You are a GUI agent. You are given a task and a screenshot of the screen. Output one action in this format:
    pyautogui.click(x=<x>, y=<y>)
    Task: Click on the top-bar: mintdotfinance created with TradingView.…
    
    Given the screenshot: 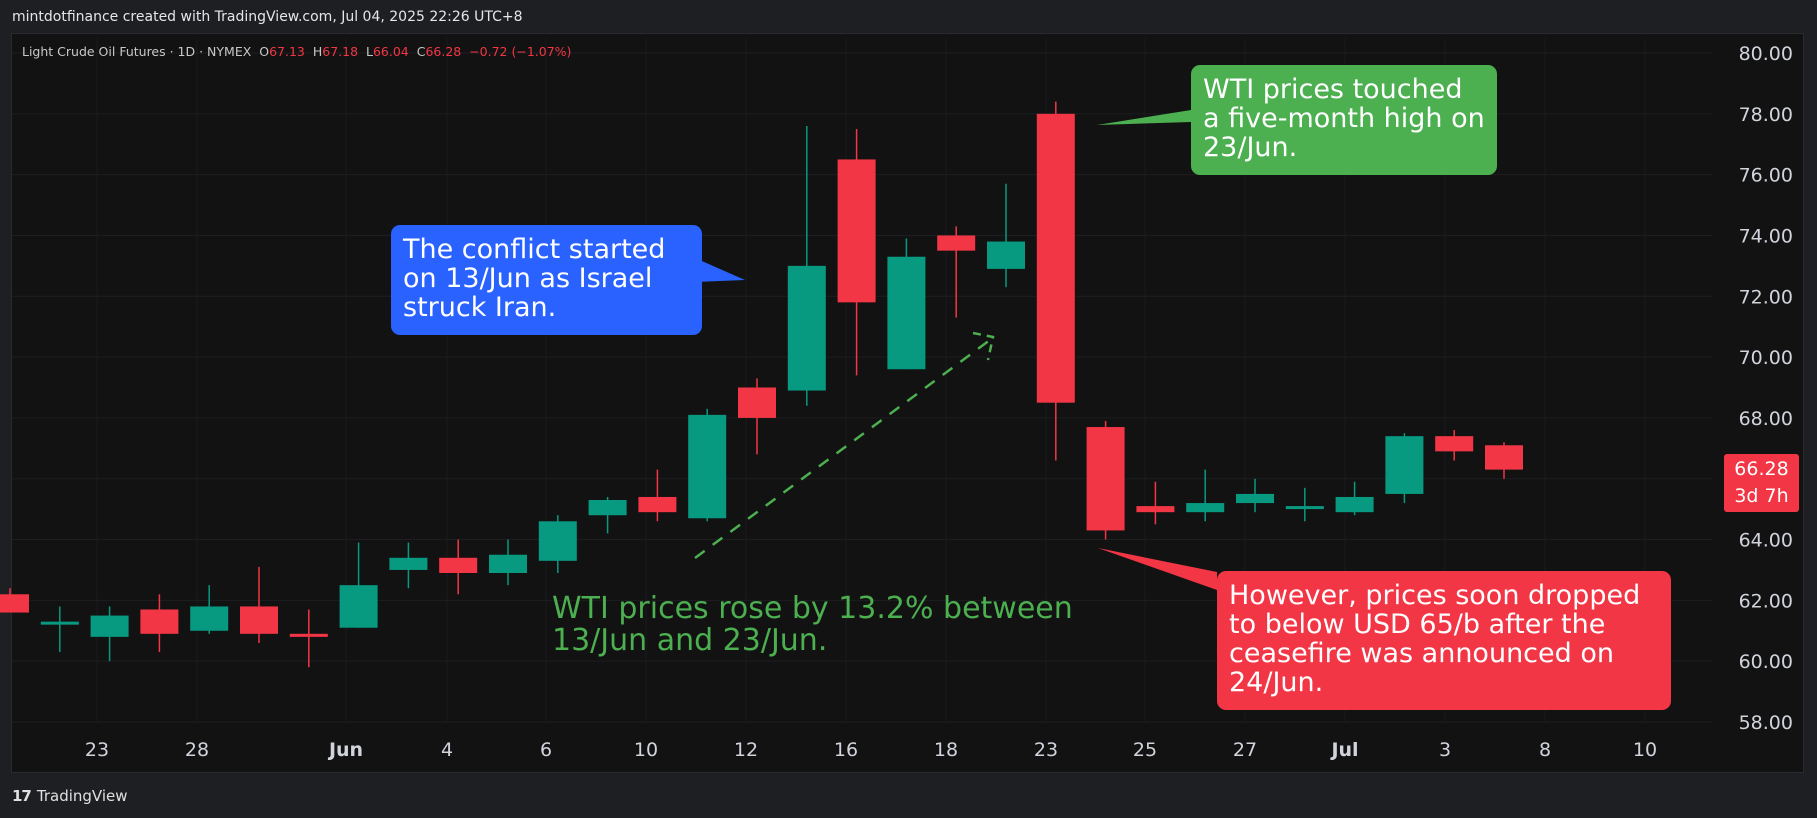 What is the action you would take?
    pyautogui.click(x=908, y=16)
    